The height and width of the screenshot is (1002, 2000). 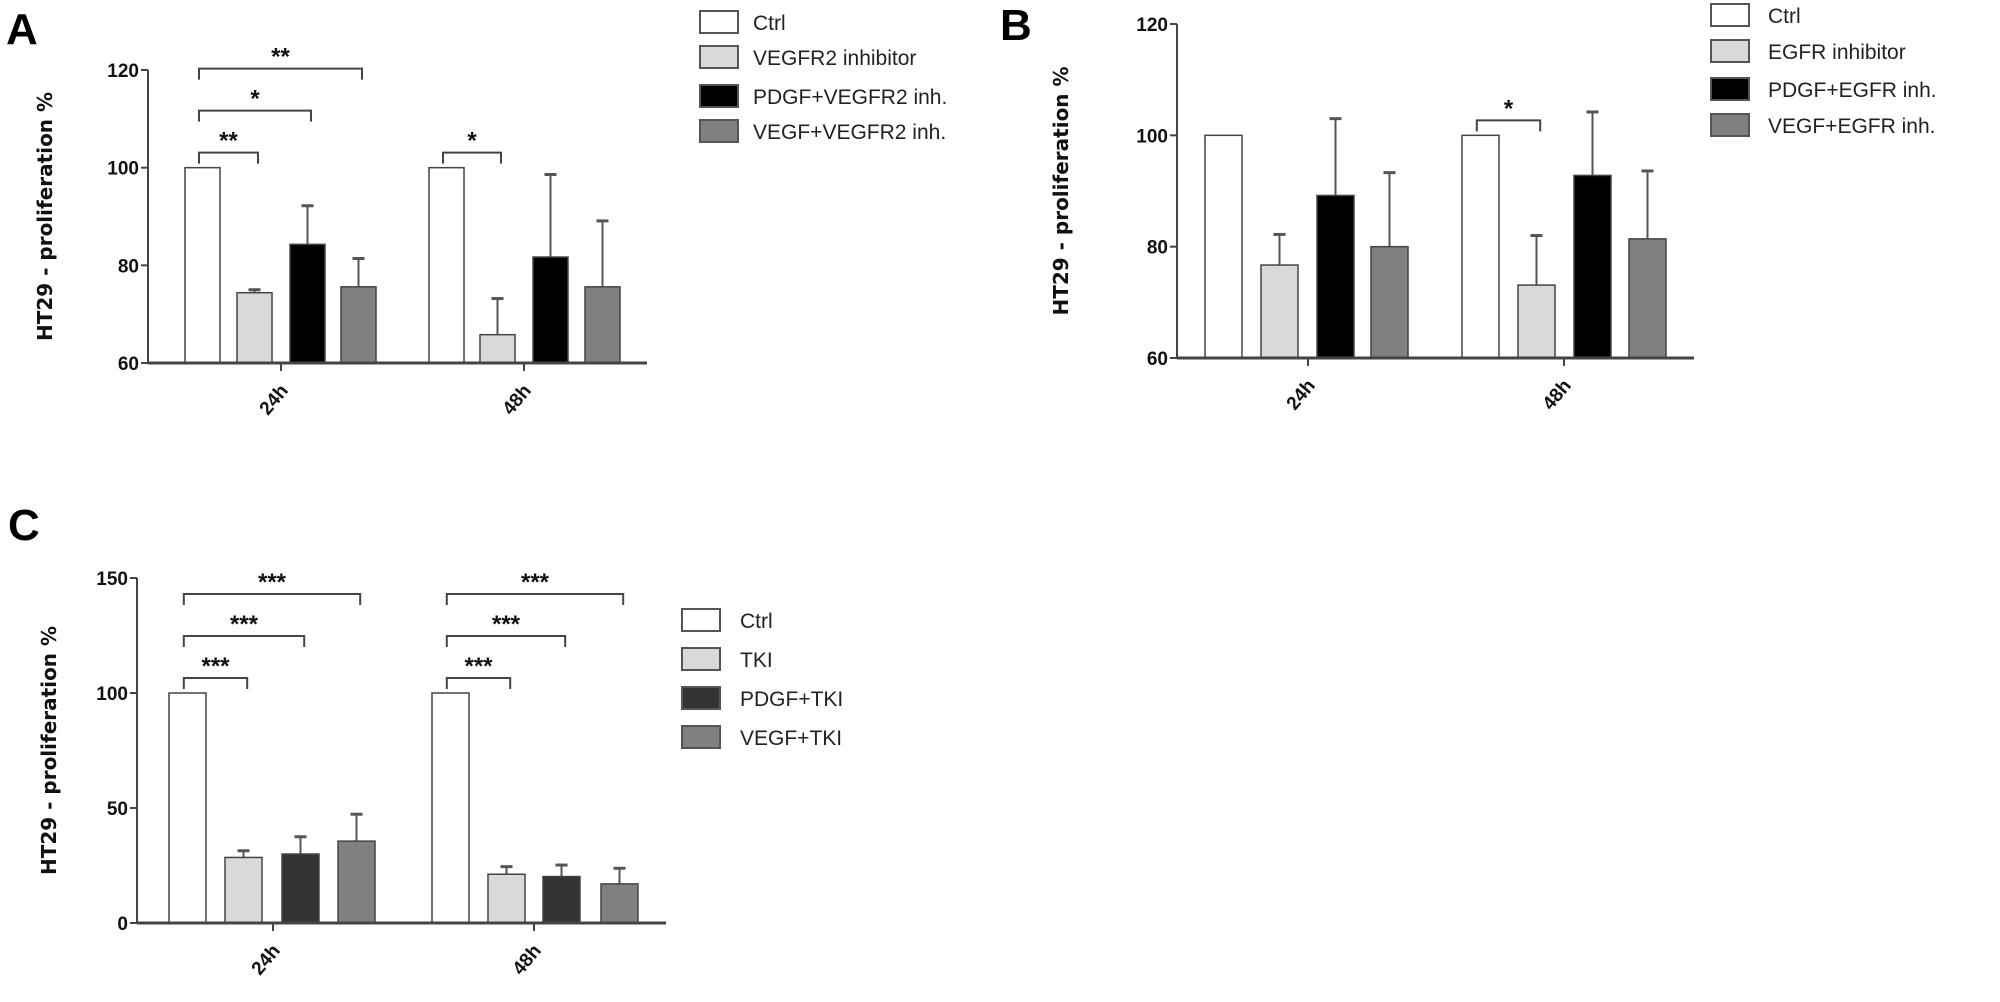 I want to click on y-tick-label: 150, so click(x=112, y=579).